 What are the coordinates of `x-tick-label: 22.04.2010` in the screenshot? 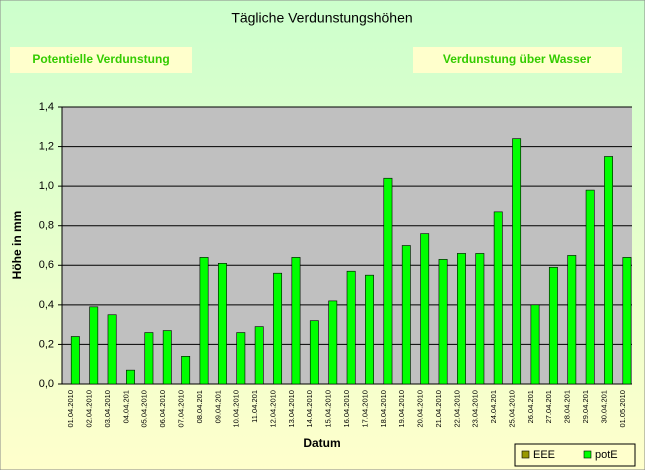 It's located at (456, 409).